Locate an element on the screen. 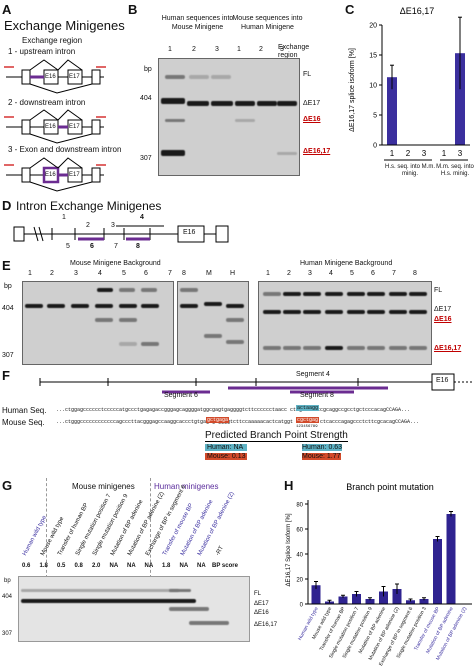 The height and width of the screenshot is (667, 474). panel-h-ytick-label: 60 is located at coordinates (299, 531).